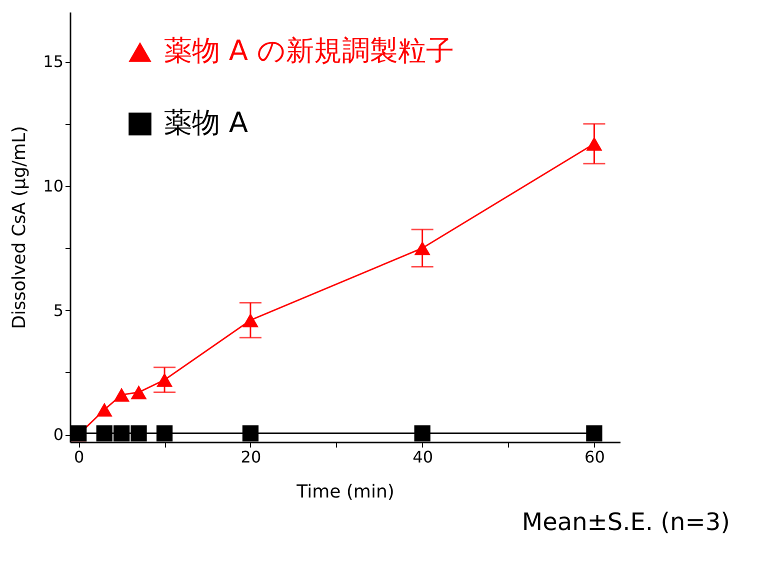 This screenshot has width=778, height=582. I want to click on legend-label: 薬物 A, so click(206, 122).